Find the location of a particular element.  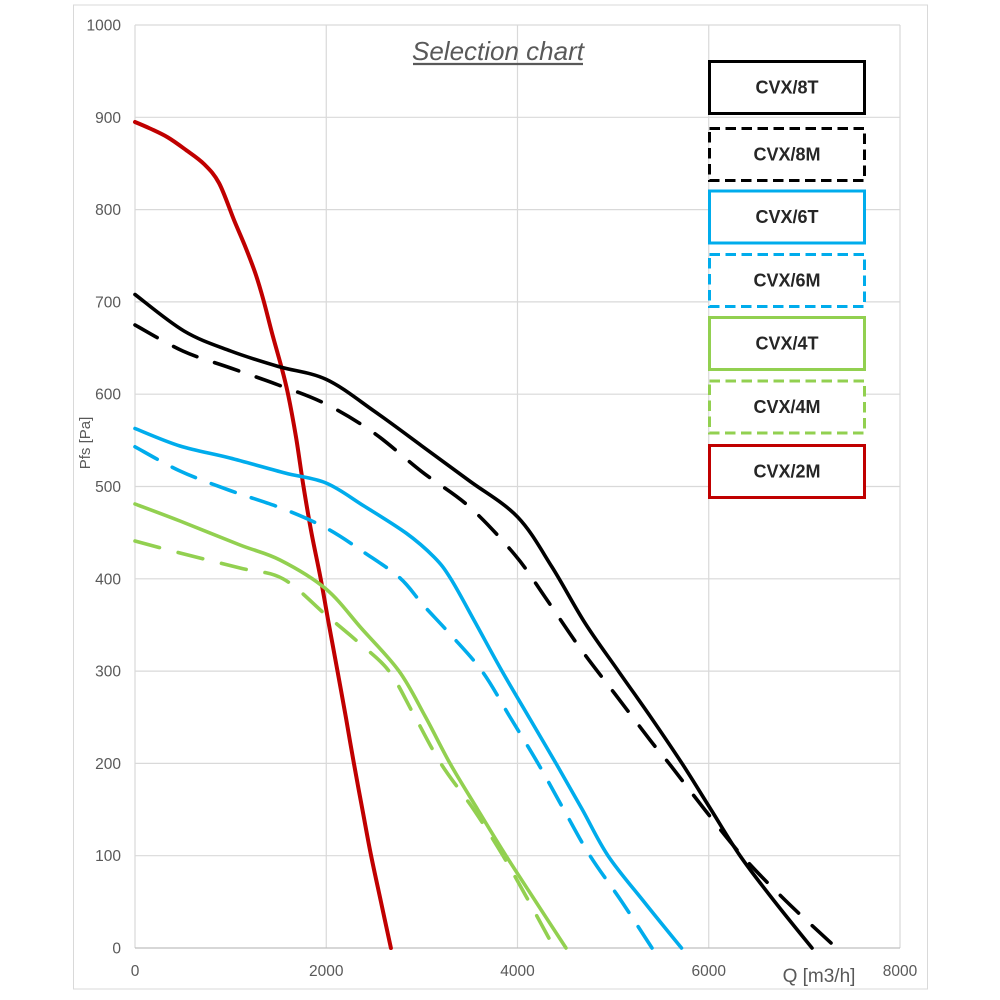

svg-text: CVX/6M is located at coordinates (786, 281).